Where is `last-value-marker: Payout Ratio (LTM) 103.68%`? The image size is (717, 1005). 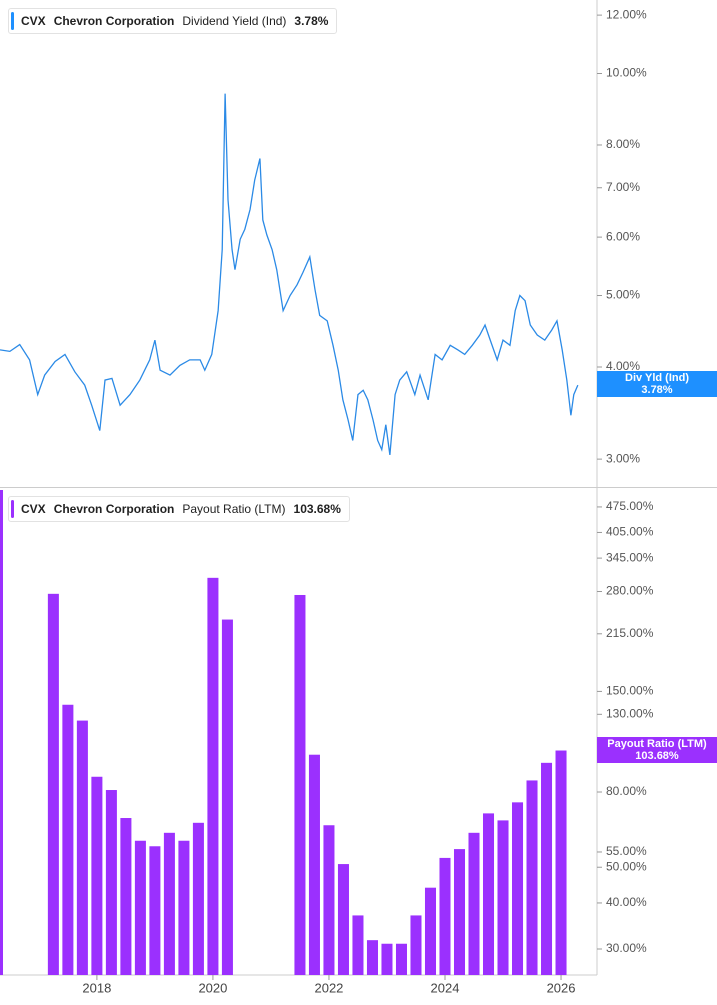
last-value-marker: Payout Ratio (LTM) 103.68% is located at coordinates (657, 749).